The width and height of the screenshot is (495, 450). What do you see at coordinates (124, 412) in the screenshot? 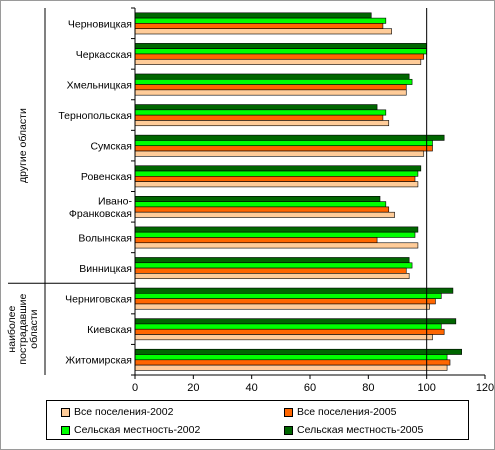
I see `legend-label: Все поселения-2002` at bounding box center [124, 412].